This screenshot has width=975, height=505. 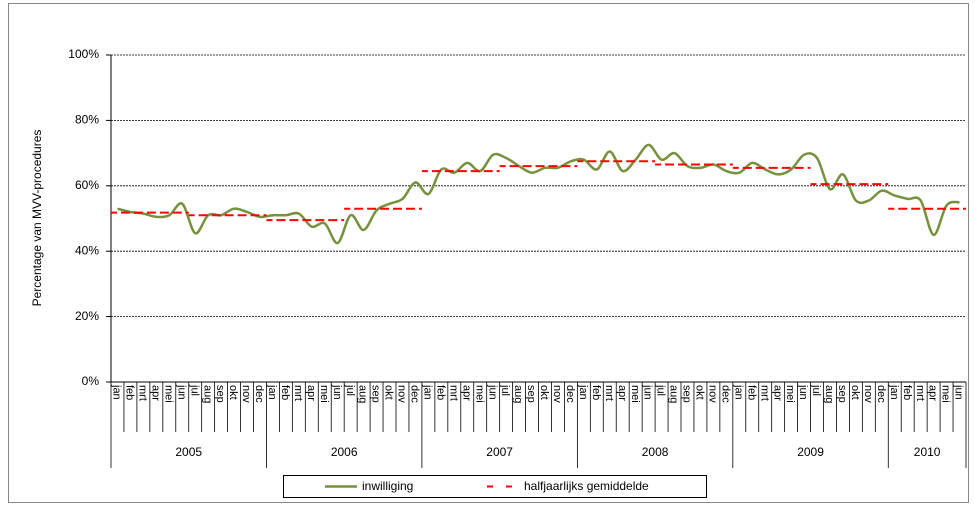 What do you see at coordinates (91, 381) in the screenshot?
I see `y-tick-label: 0%` at bounding box center [91, 381].